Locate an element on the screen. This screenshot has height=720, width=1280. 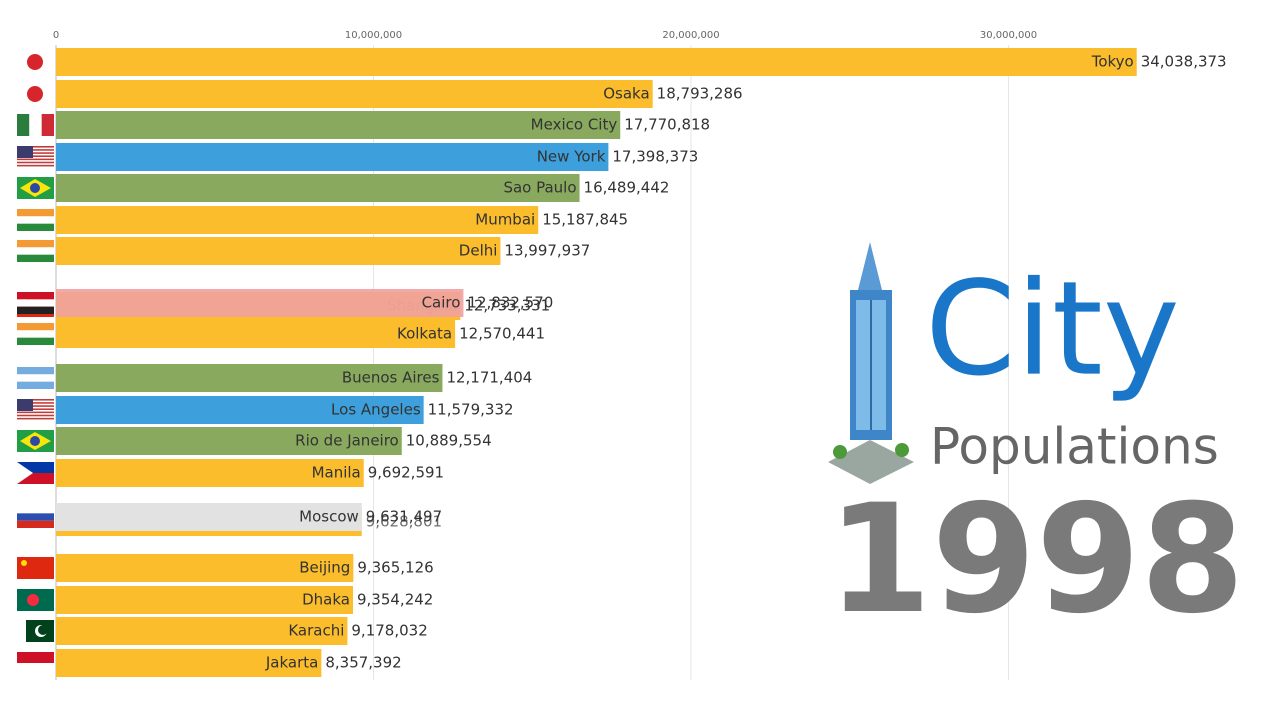
bar-label: Jakarta is located at coordinates (291, 663).